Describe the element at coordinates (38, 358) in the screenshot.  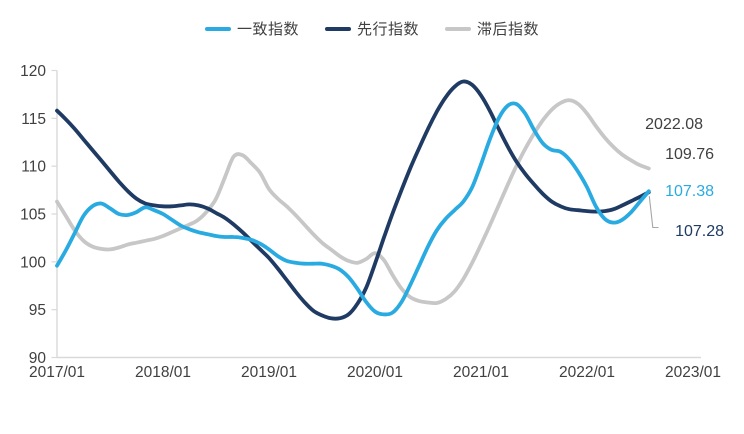
I see `y-axis-tick-label: 90` at that location.